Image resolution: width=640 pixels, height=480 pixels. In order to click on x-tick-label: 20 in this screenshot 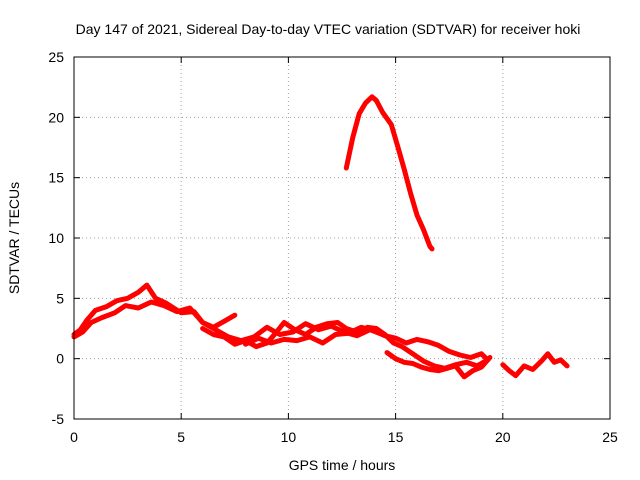, I will do `click(503, 437)`.